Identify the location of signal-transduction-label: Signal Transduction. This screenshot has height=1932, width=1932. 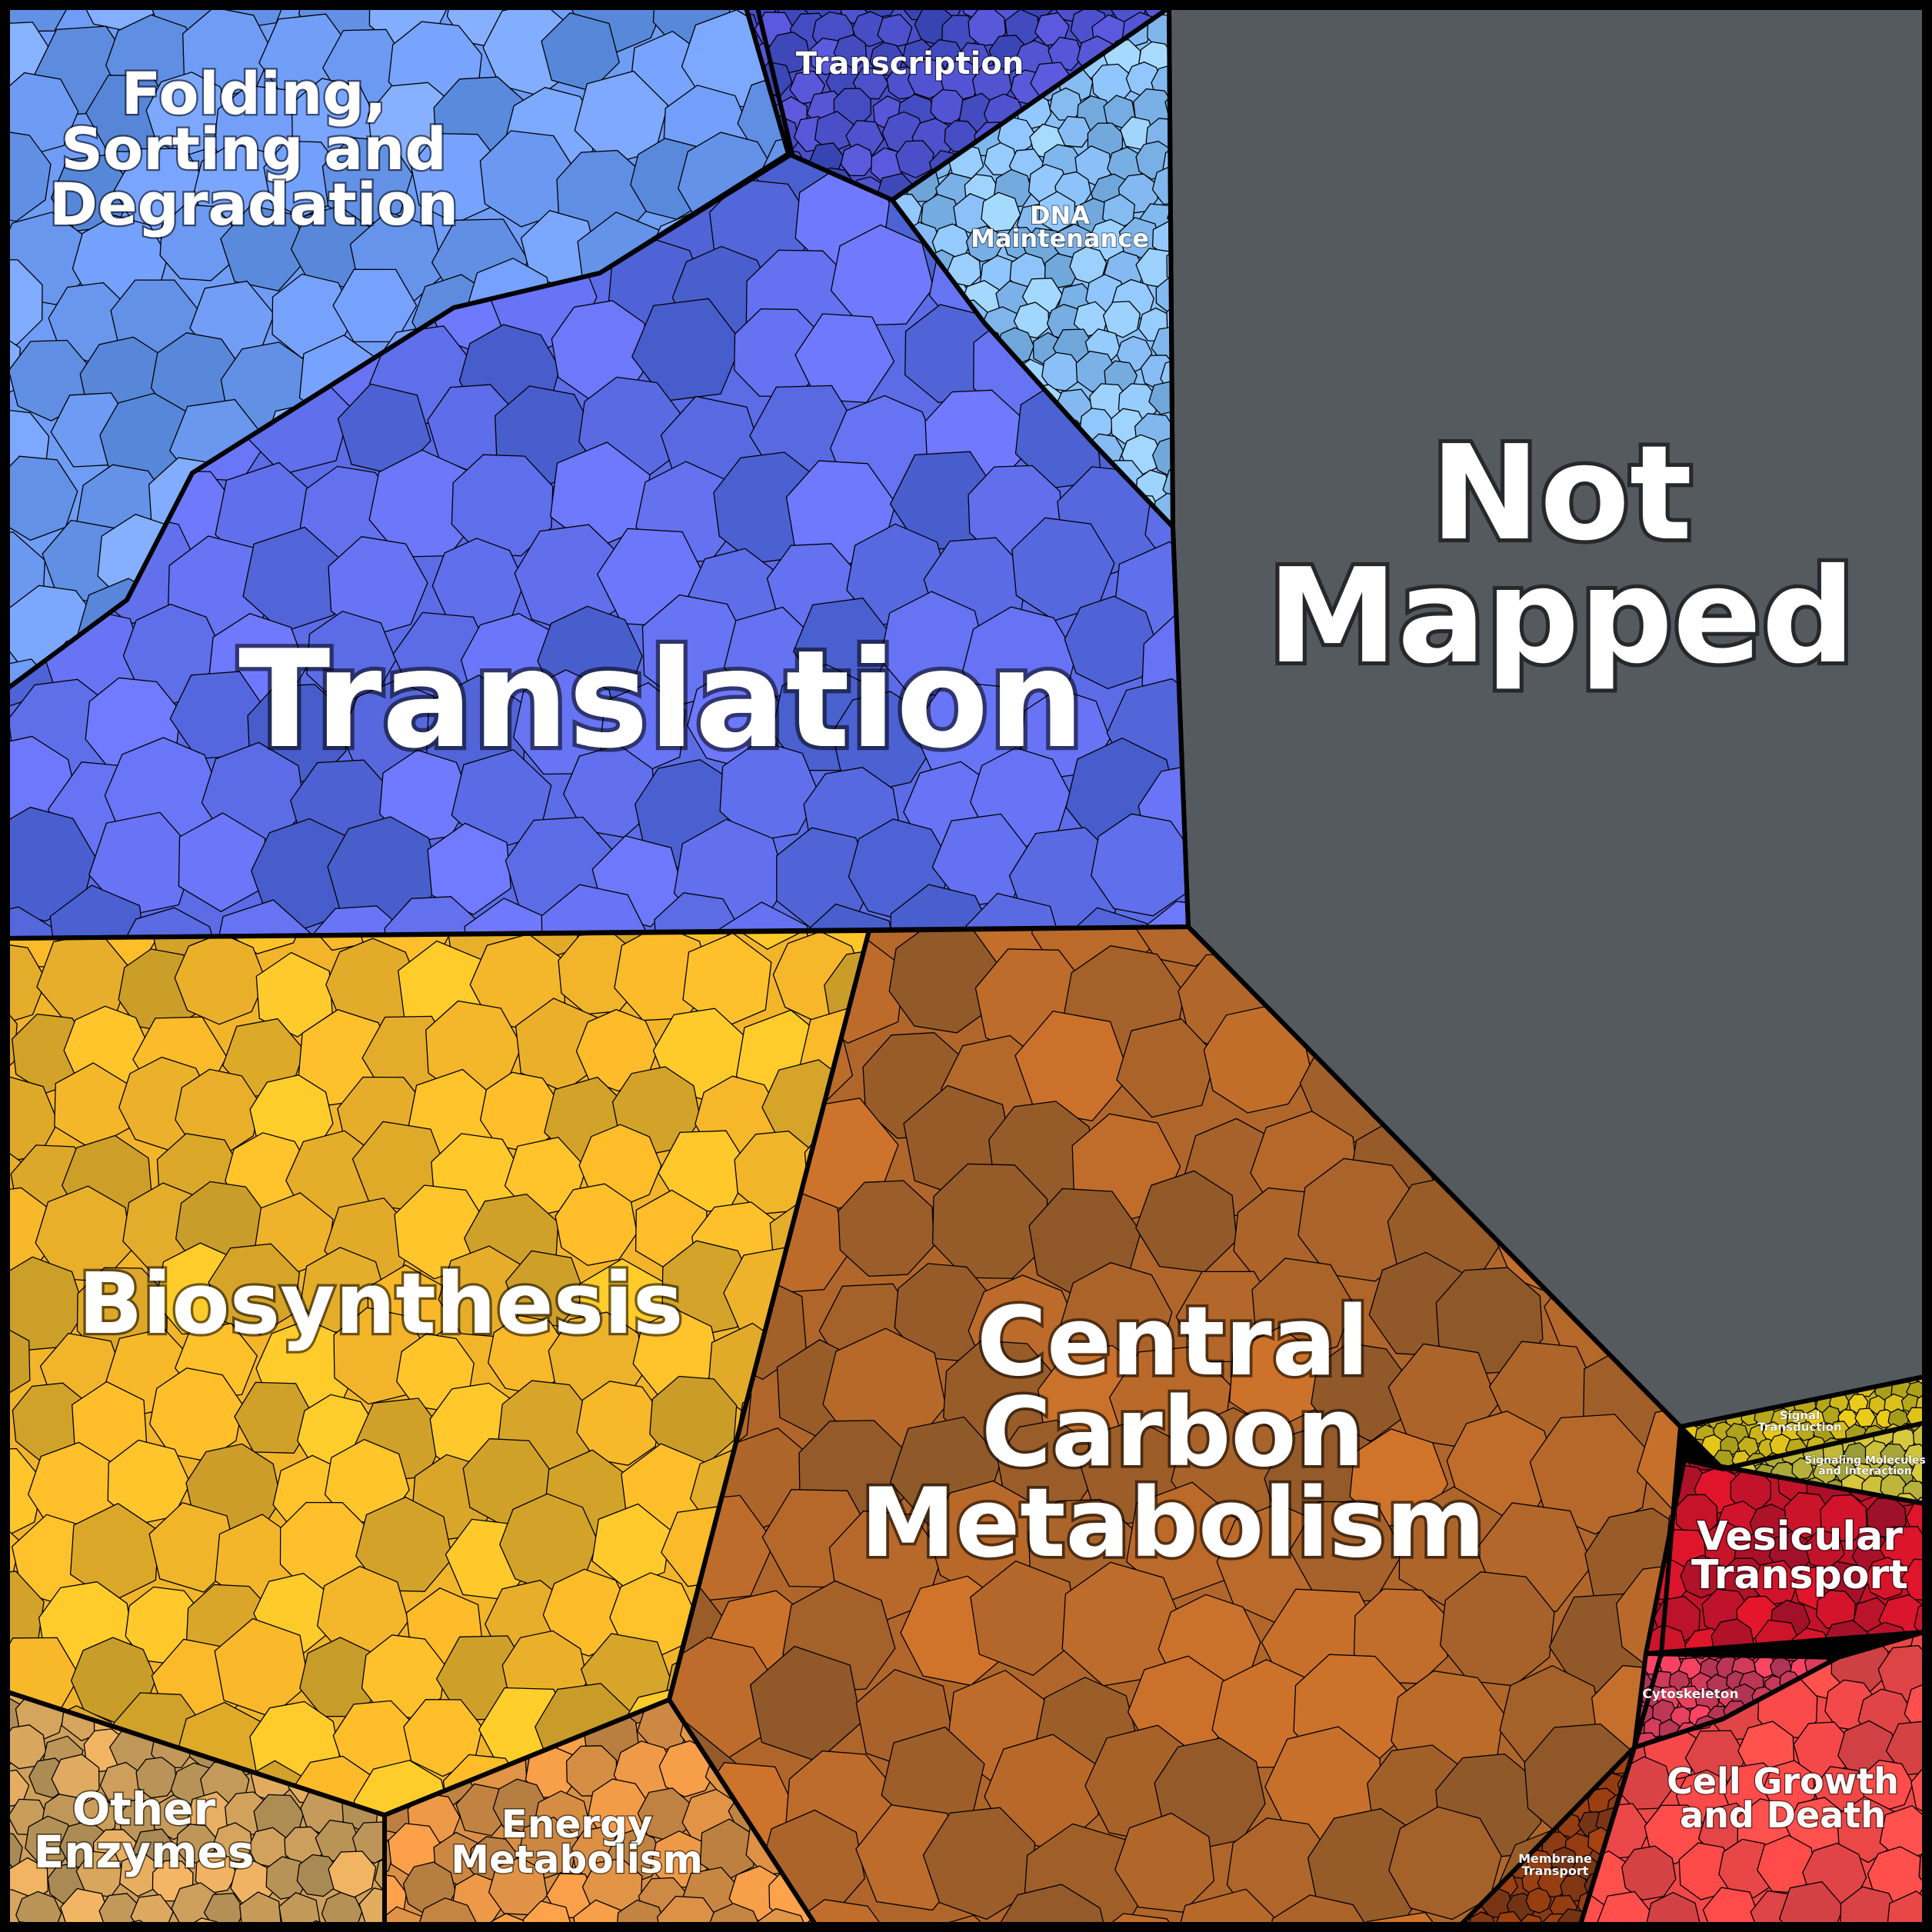
(1799, 1421).